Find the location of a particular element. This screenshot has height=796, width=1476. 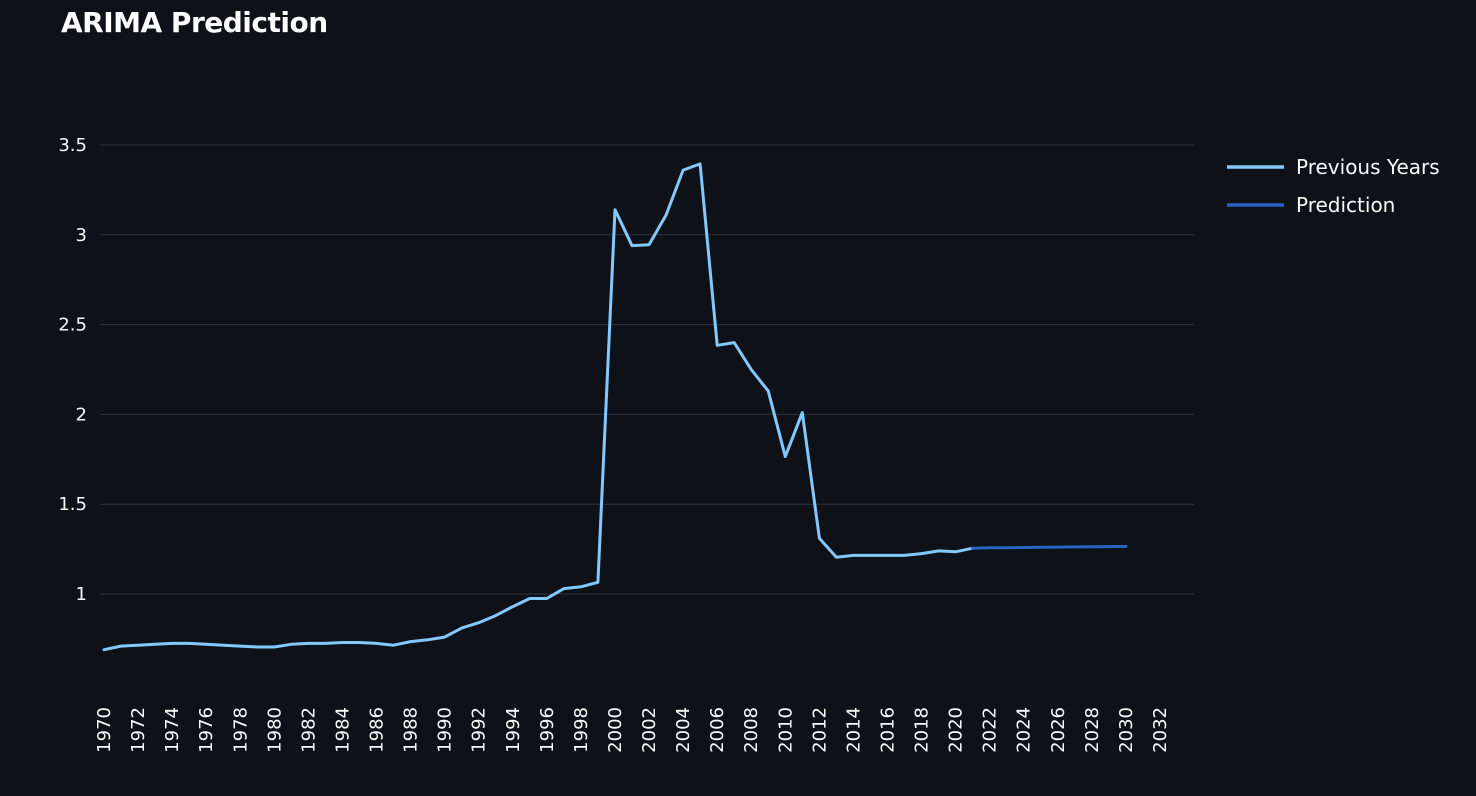

x-tick-label: 2008 is located at coordinates (751, 730).